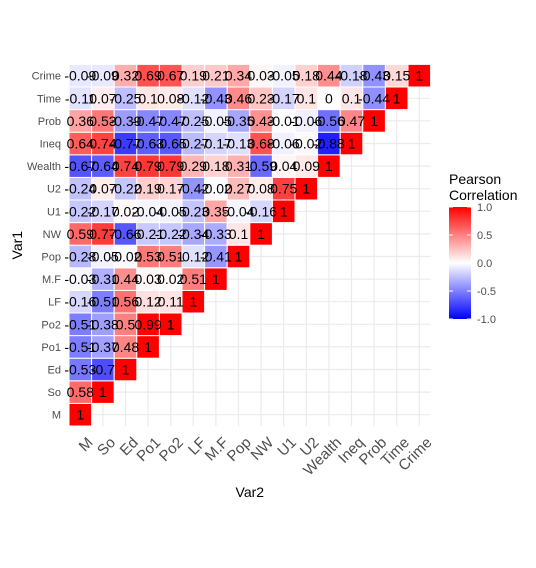  What do you see at coordinates (50, 145) in the screenshot?
I see `y-tick-label-Ineq: Ineq` at bounding box center [50, 145].